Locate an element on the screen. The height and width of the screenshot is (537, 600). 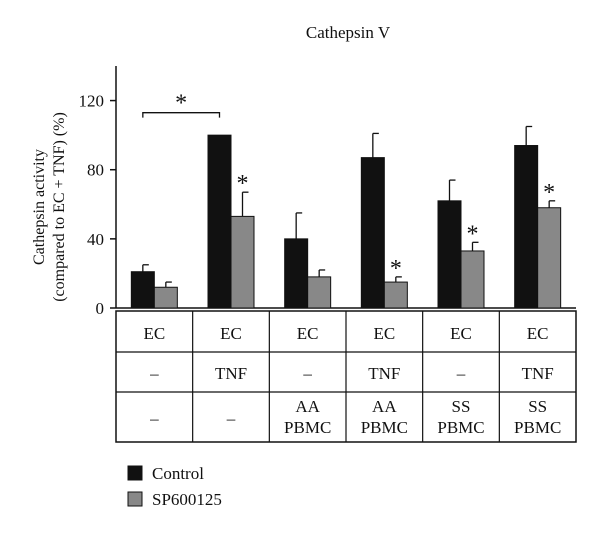
legend-swatch-sp600125 is located at coordinates (135, 499).